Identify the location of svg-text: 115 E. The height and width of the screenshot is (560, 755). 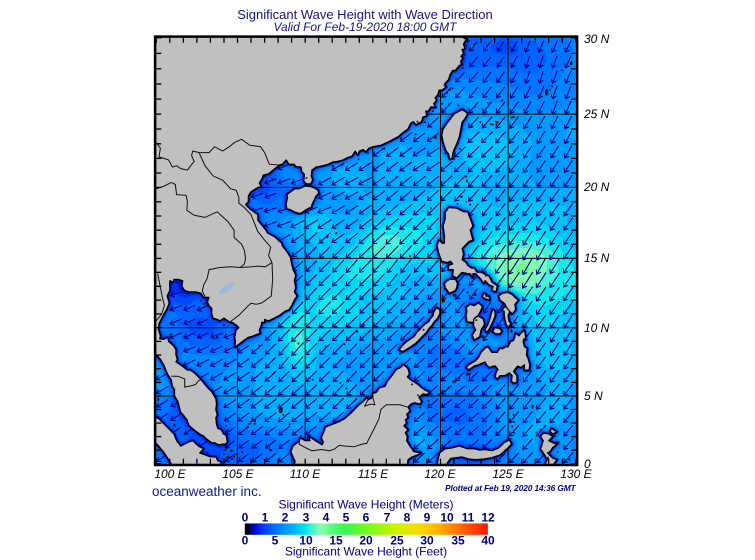
(373, 474).